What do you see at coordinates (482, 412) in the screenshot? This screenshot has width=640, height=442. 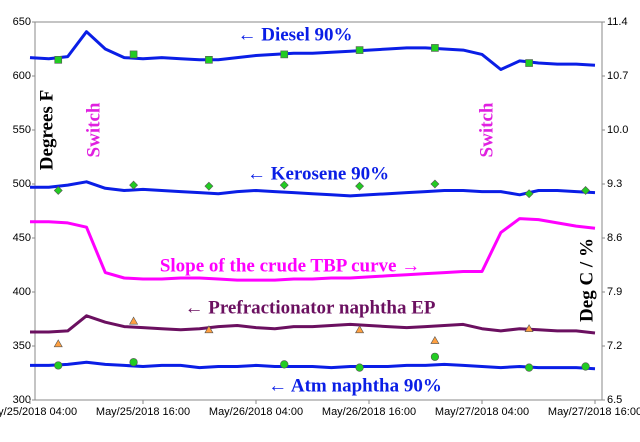 I see `x-tick-label: May/27/2018 04:00` at bounding box center [482, 412].